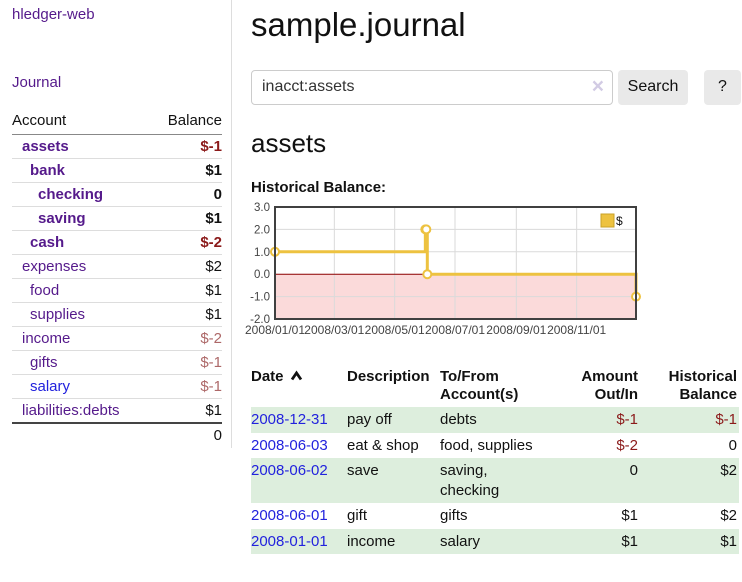 This screenshot has width=742, height=582. What do you see at coordinates (71, 410) in the screenshot?
I see `account-link: liabilities:debts` at bounding box center [71, 410].